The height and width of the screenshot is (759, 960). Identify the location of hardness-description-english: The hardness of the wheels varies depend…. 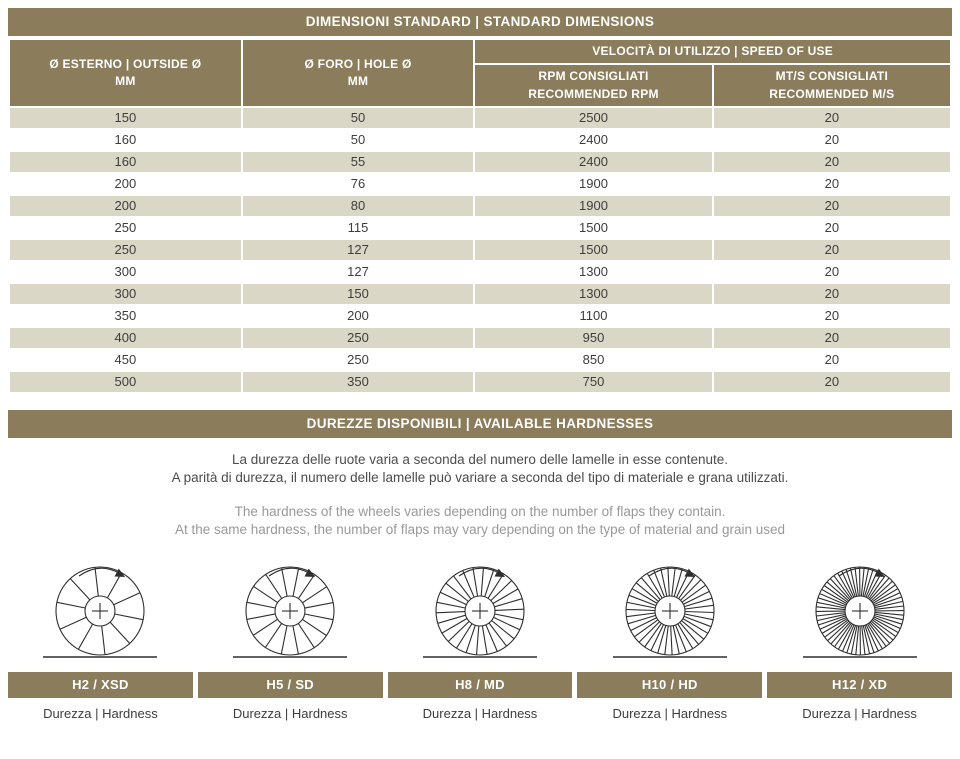
(480, 520).